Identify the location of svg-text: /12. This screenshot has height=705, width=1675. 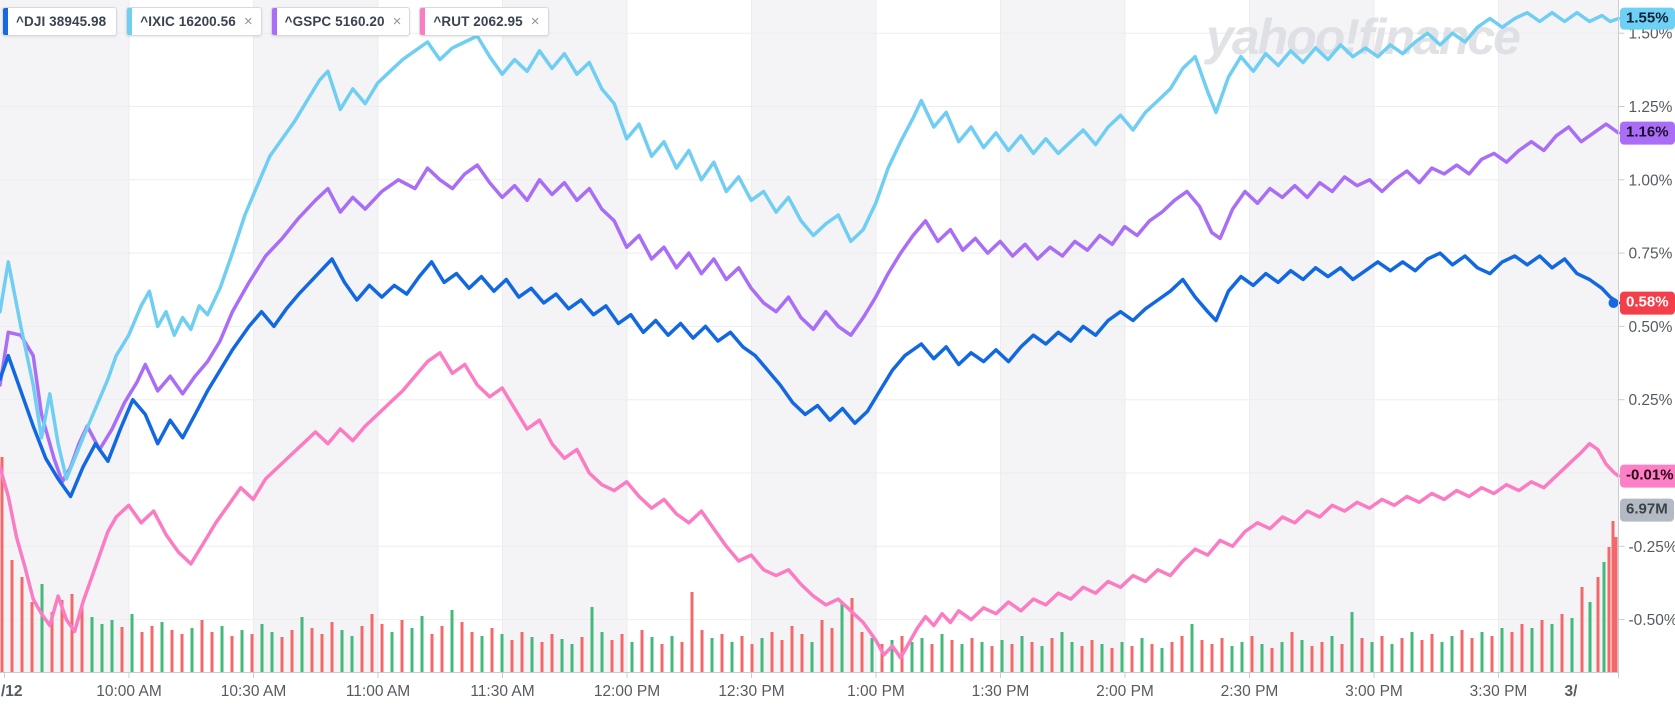
(12, 691).